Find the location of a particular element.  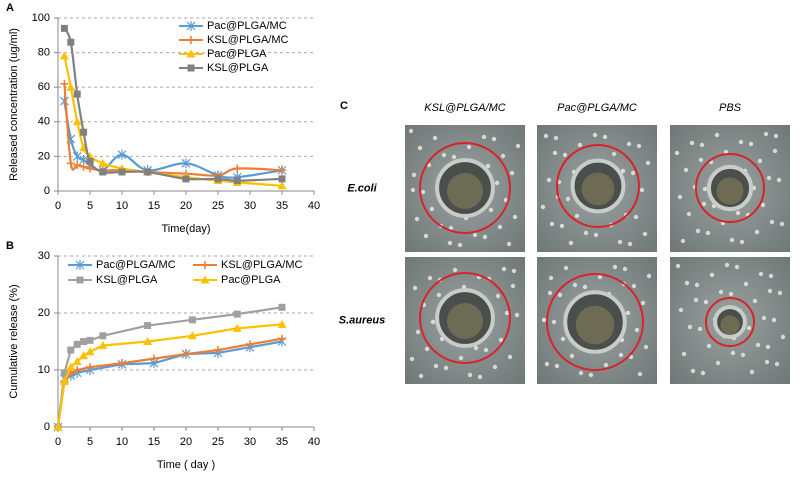

x-tick-label: 35 is located at coordinates (282, 442).